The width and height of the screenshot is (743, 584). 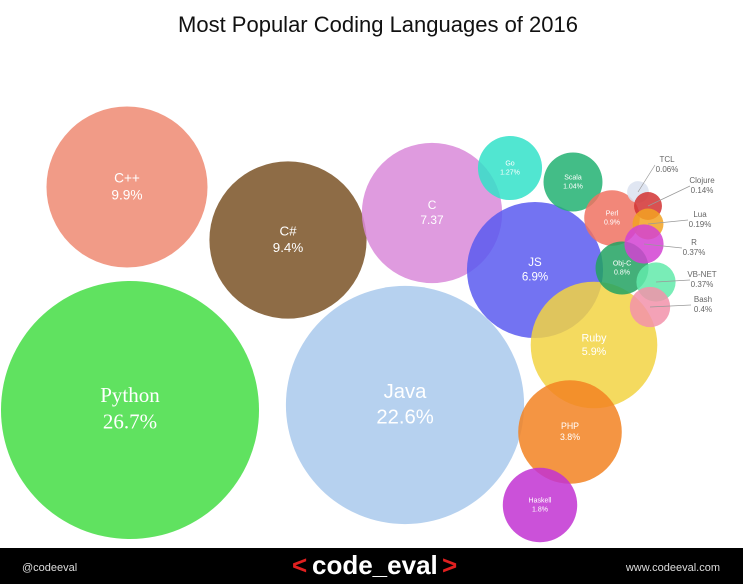 I want to click on footer-url: www.codeeval.com, so click(x=672, y=568).